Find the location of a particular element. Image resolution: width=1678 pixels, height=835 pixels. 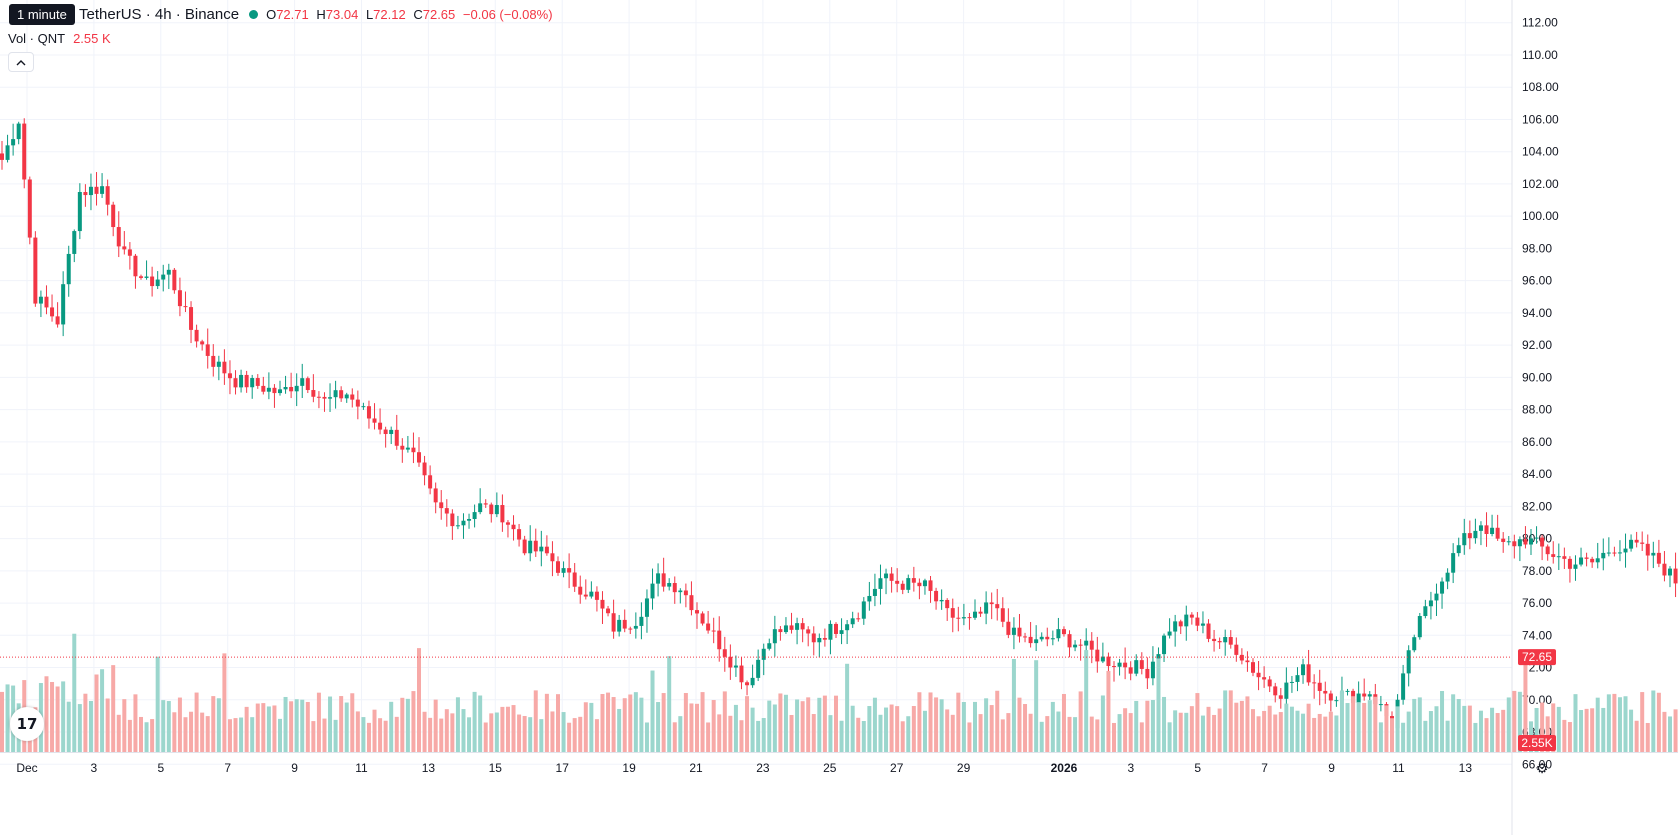

last-price-label: 72.65 is located at coordinates (1537, 657).